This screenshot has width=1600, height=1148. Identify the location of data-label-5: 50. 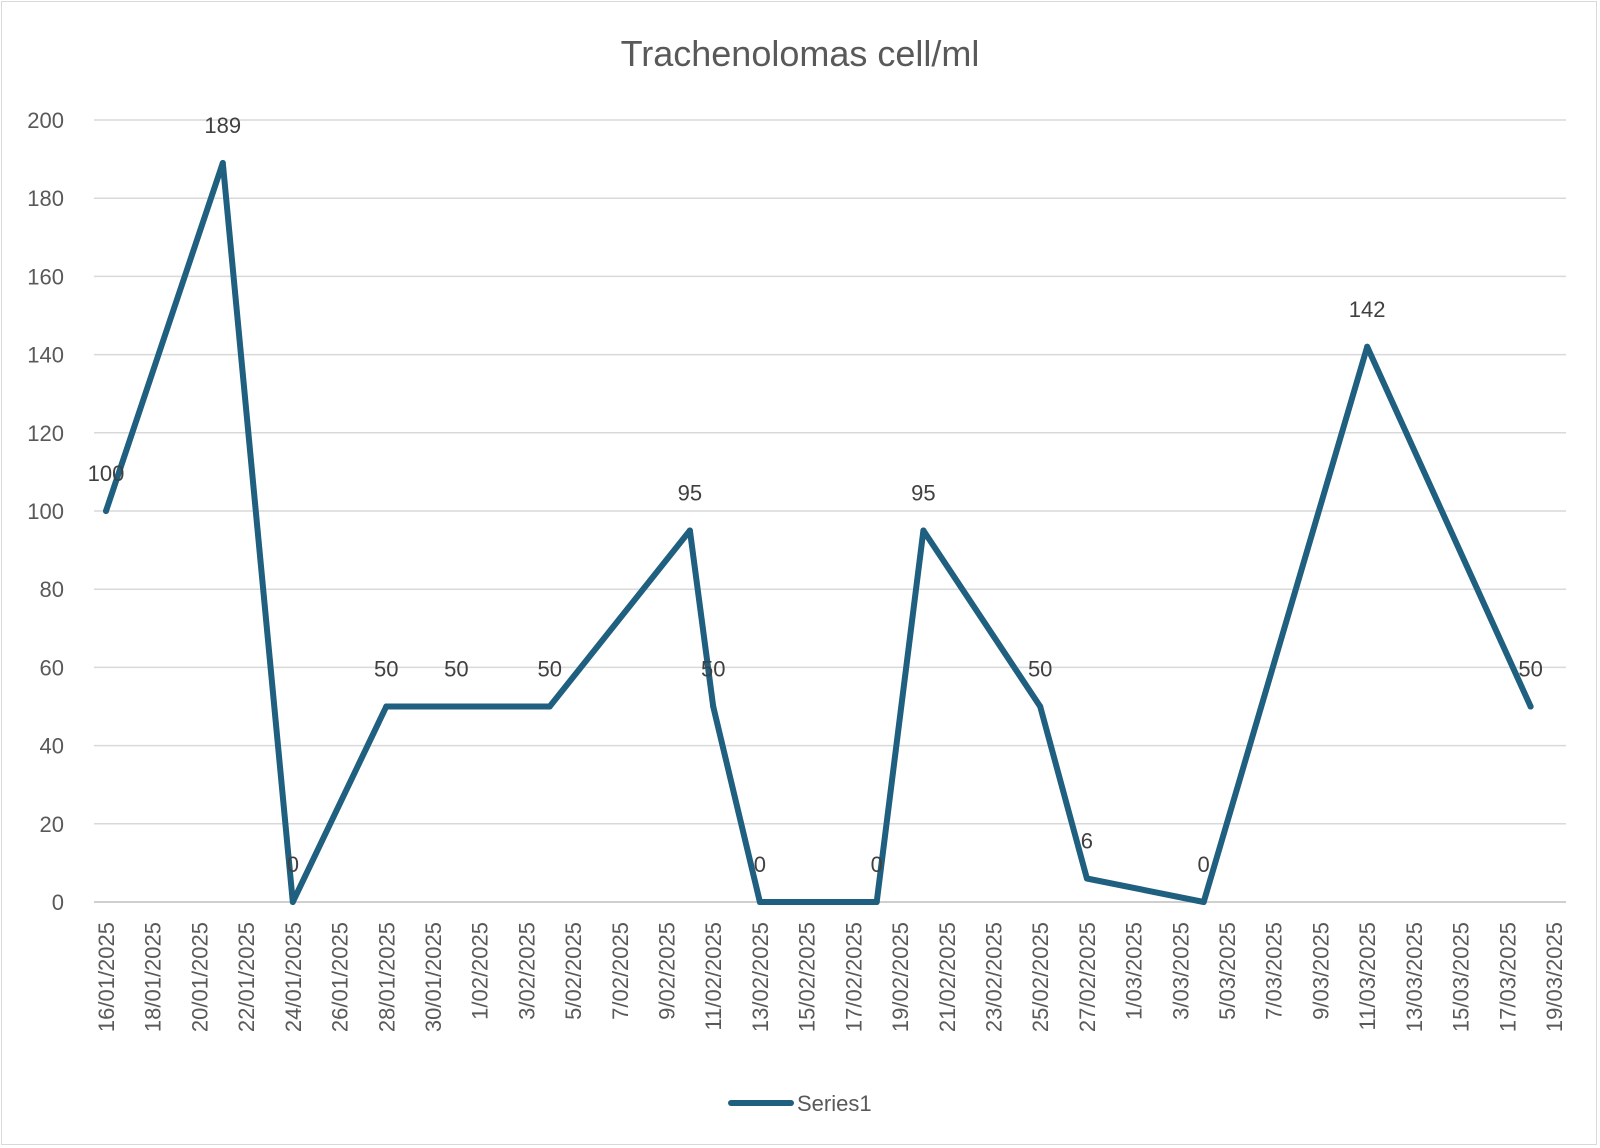
(456, 669).